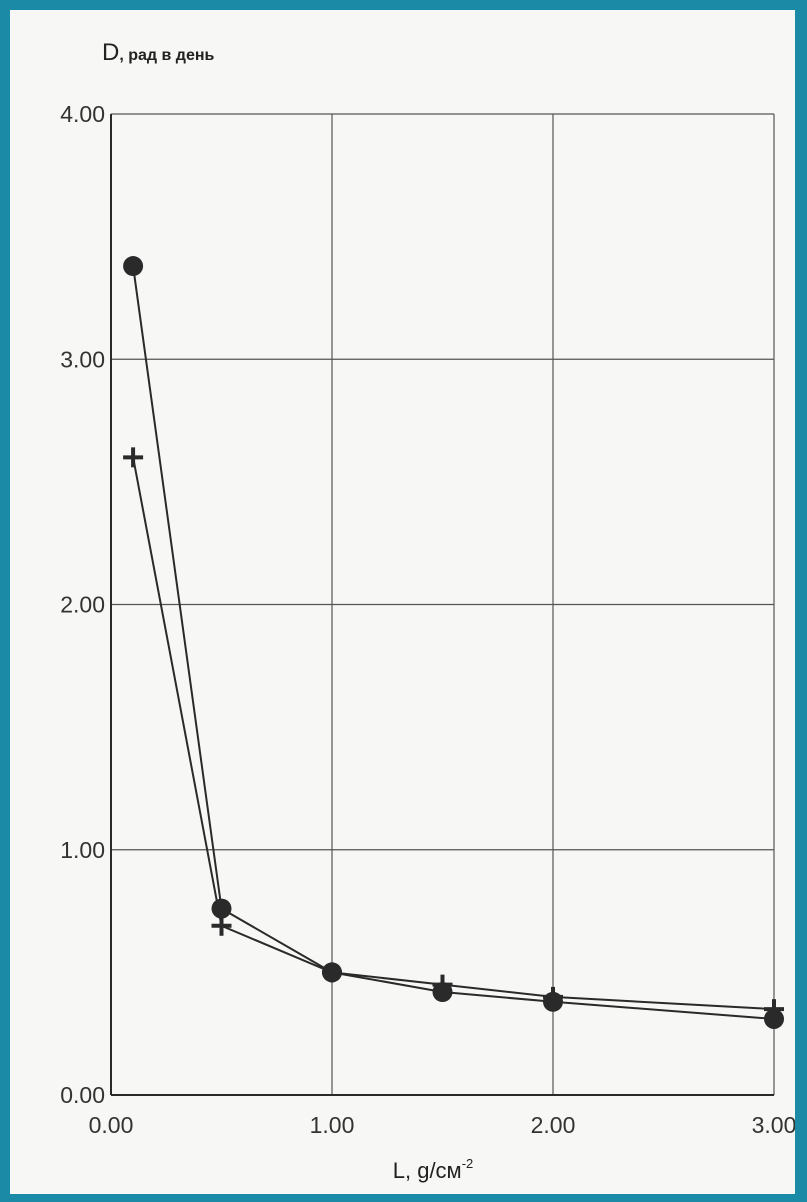 This screenshot has width=807, height=1202. What do you see at coordinates (111, 1125) in the screenshot?
I see `x-tick-label: 0.00` at bounding box center [111, 1125].